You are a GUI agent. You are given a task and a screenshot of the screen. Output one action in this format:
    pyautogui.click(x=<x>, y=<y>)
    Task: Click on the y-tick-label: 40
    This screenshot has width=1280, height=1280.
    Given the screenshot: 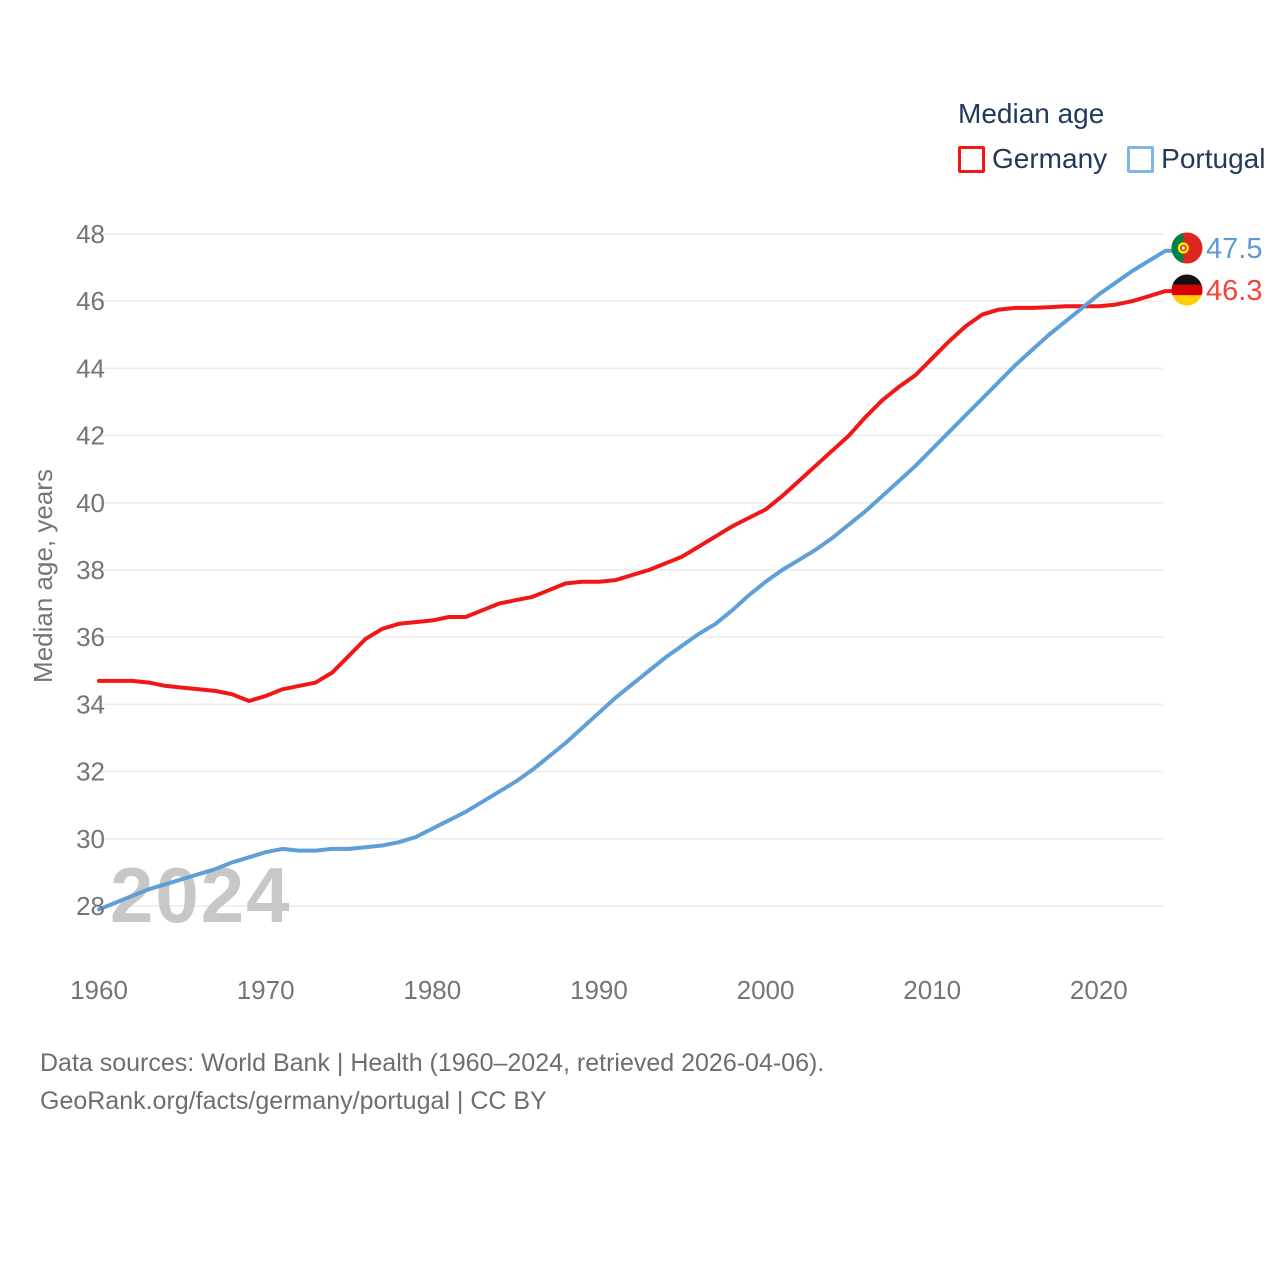 What is the action you would take?
    pyautogui.click(x=90, y=503)
    